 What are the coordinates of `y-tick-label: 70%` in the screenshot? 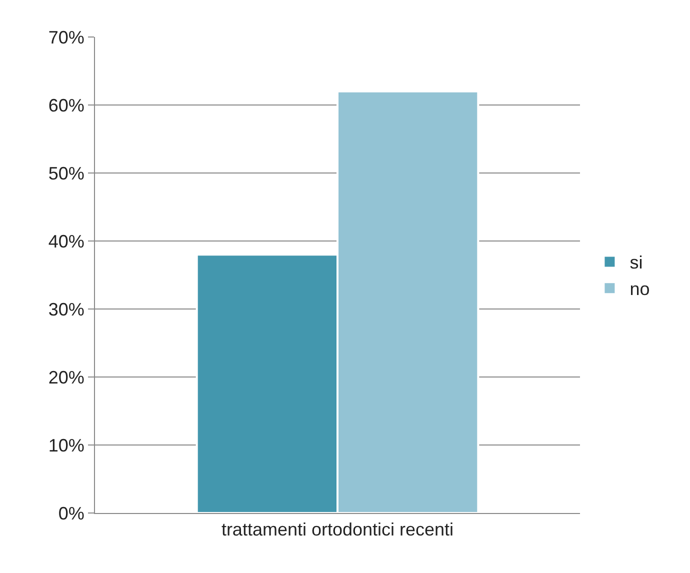 It's located at (66, 37).